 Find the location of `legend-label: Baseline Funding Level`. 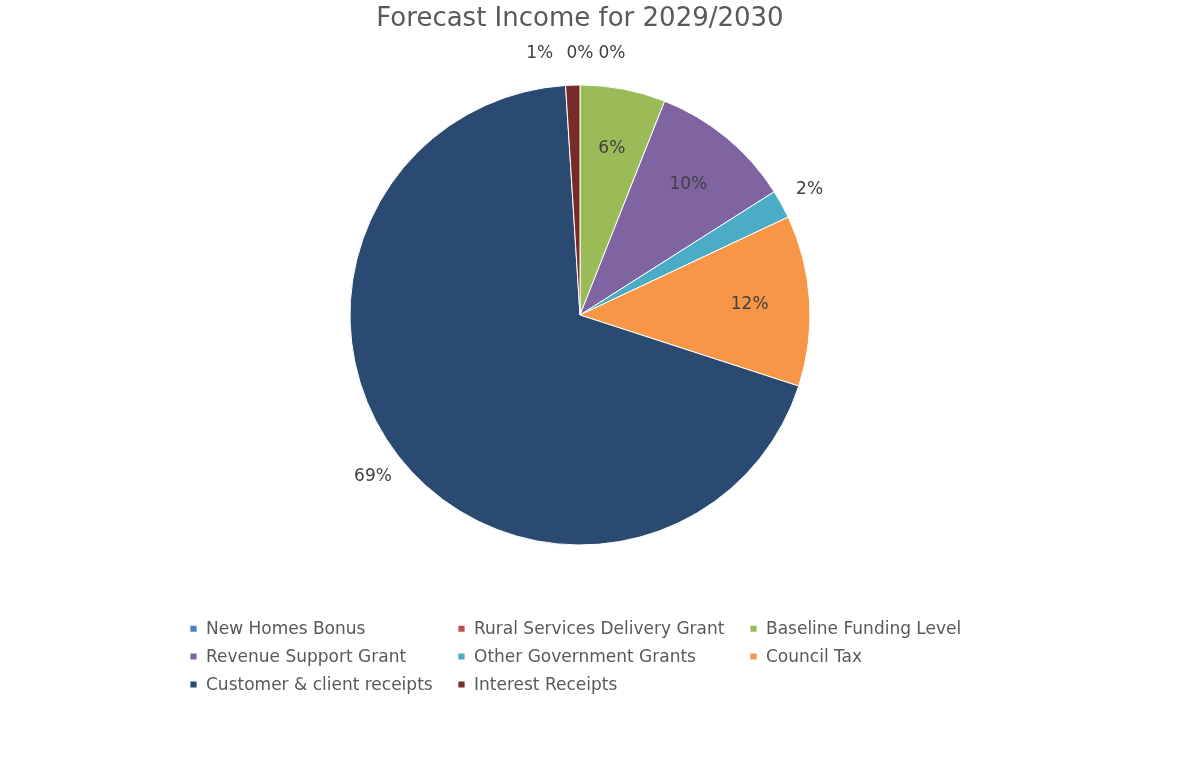

legend-label: Baseline Funding Level is located at coordinates (864, 627).